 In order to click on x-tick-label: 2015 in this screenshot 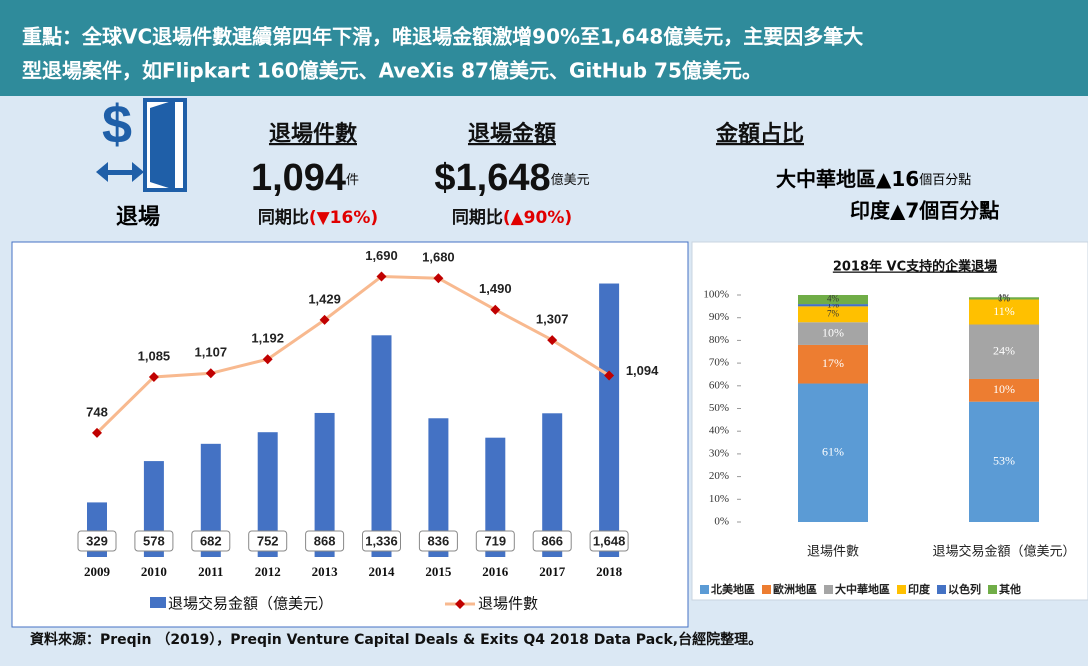, I will do `click(438, 571)`.